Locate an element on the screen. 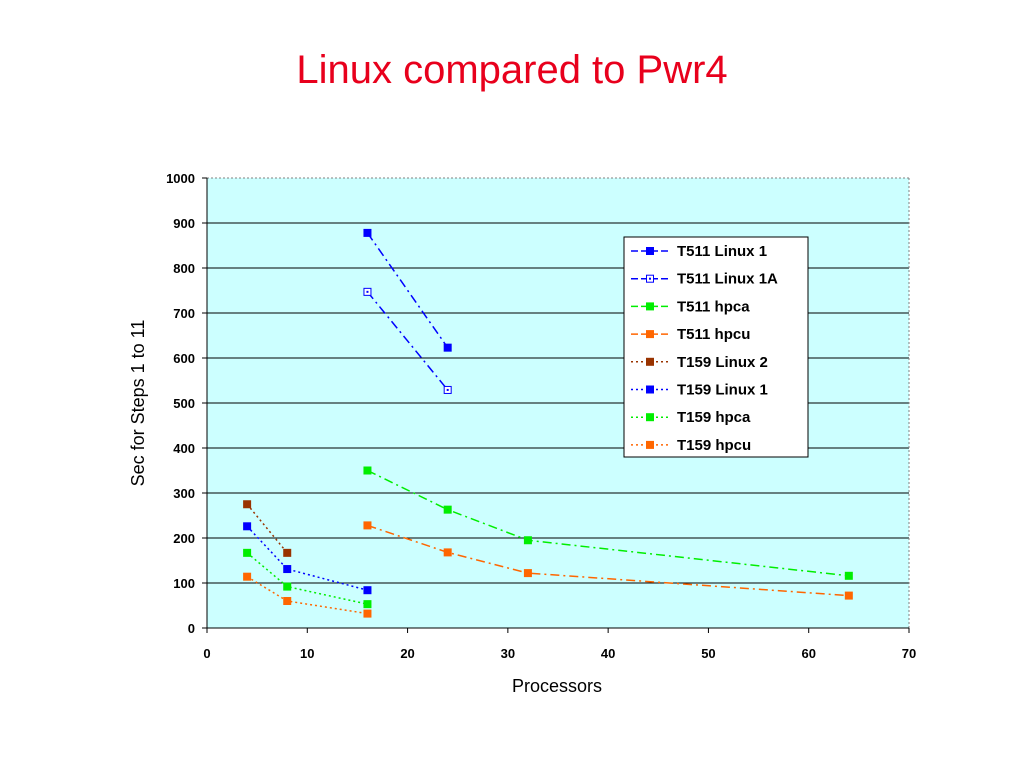 The width and height of the screenshot is (1024, 768). series-t511-hpca is located at coordinates (608, 523).